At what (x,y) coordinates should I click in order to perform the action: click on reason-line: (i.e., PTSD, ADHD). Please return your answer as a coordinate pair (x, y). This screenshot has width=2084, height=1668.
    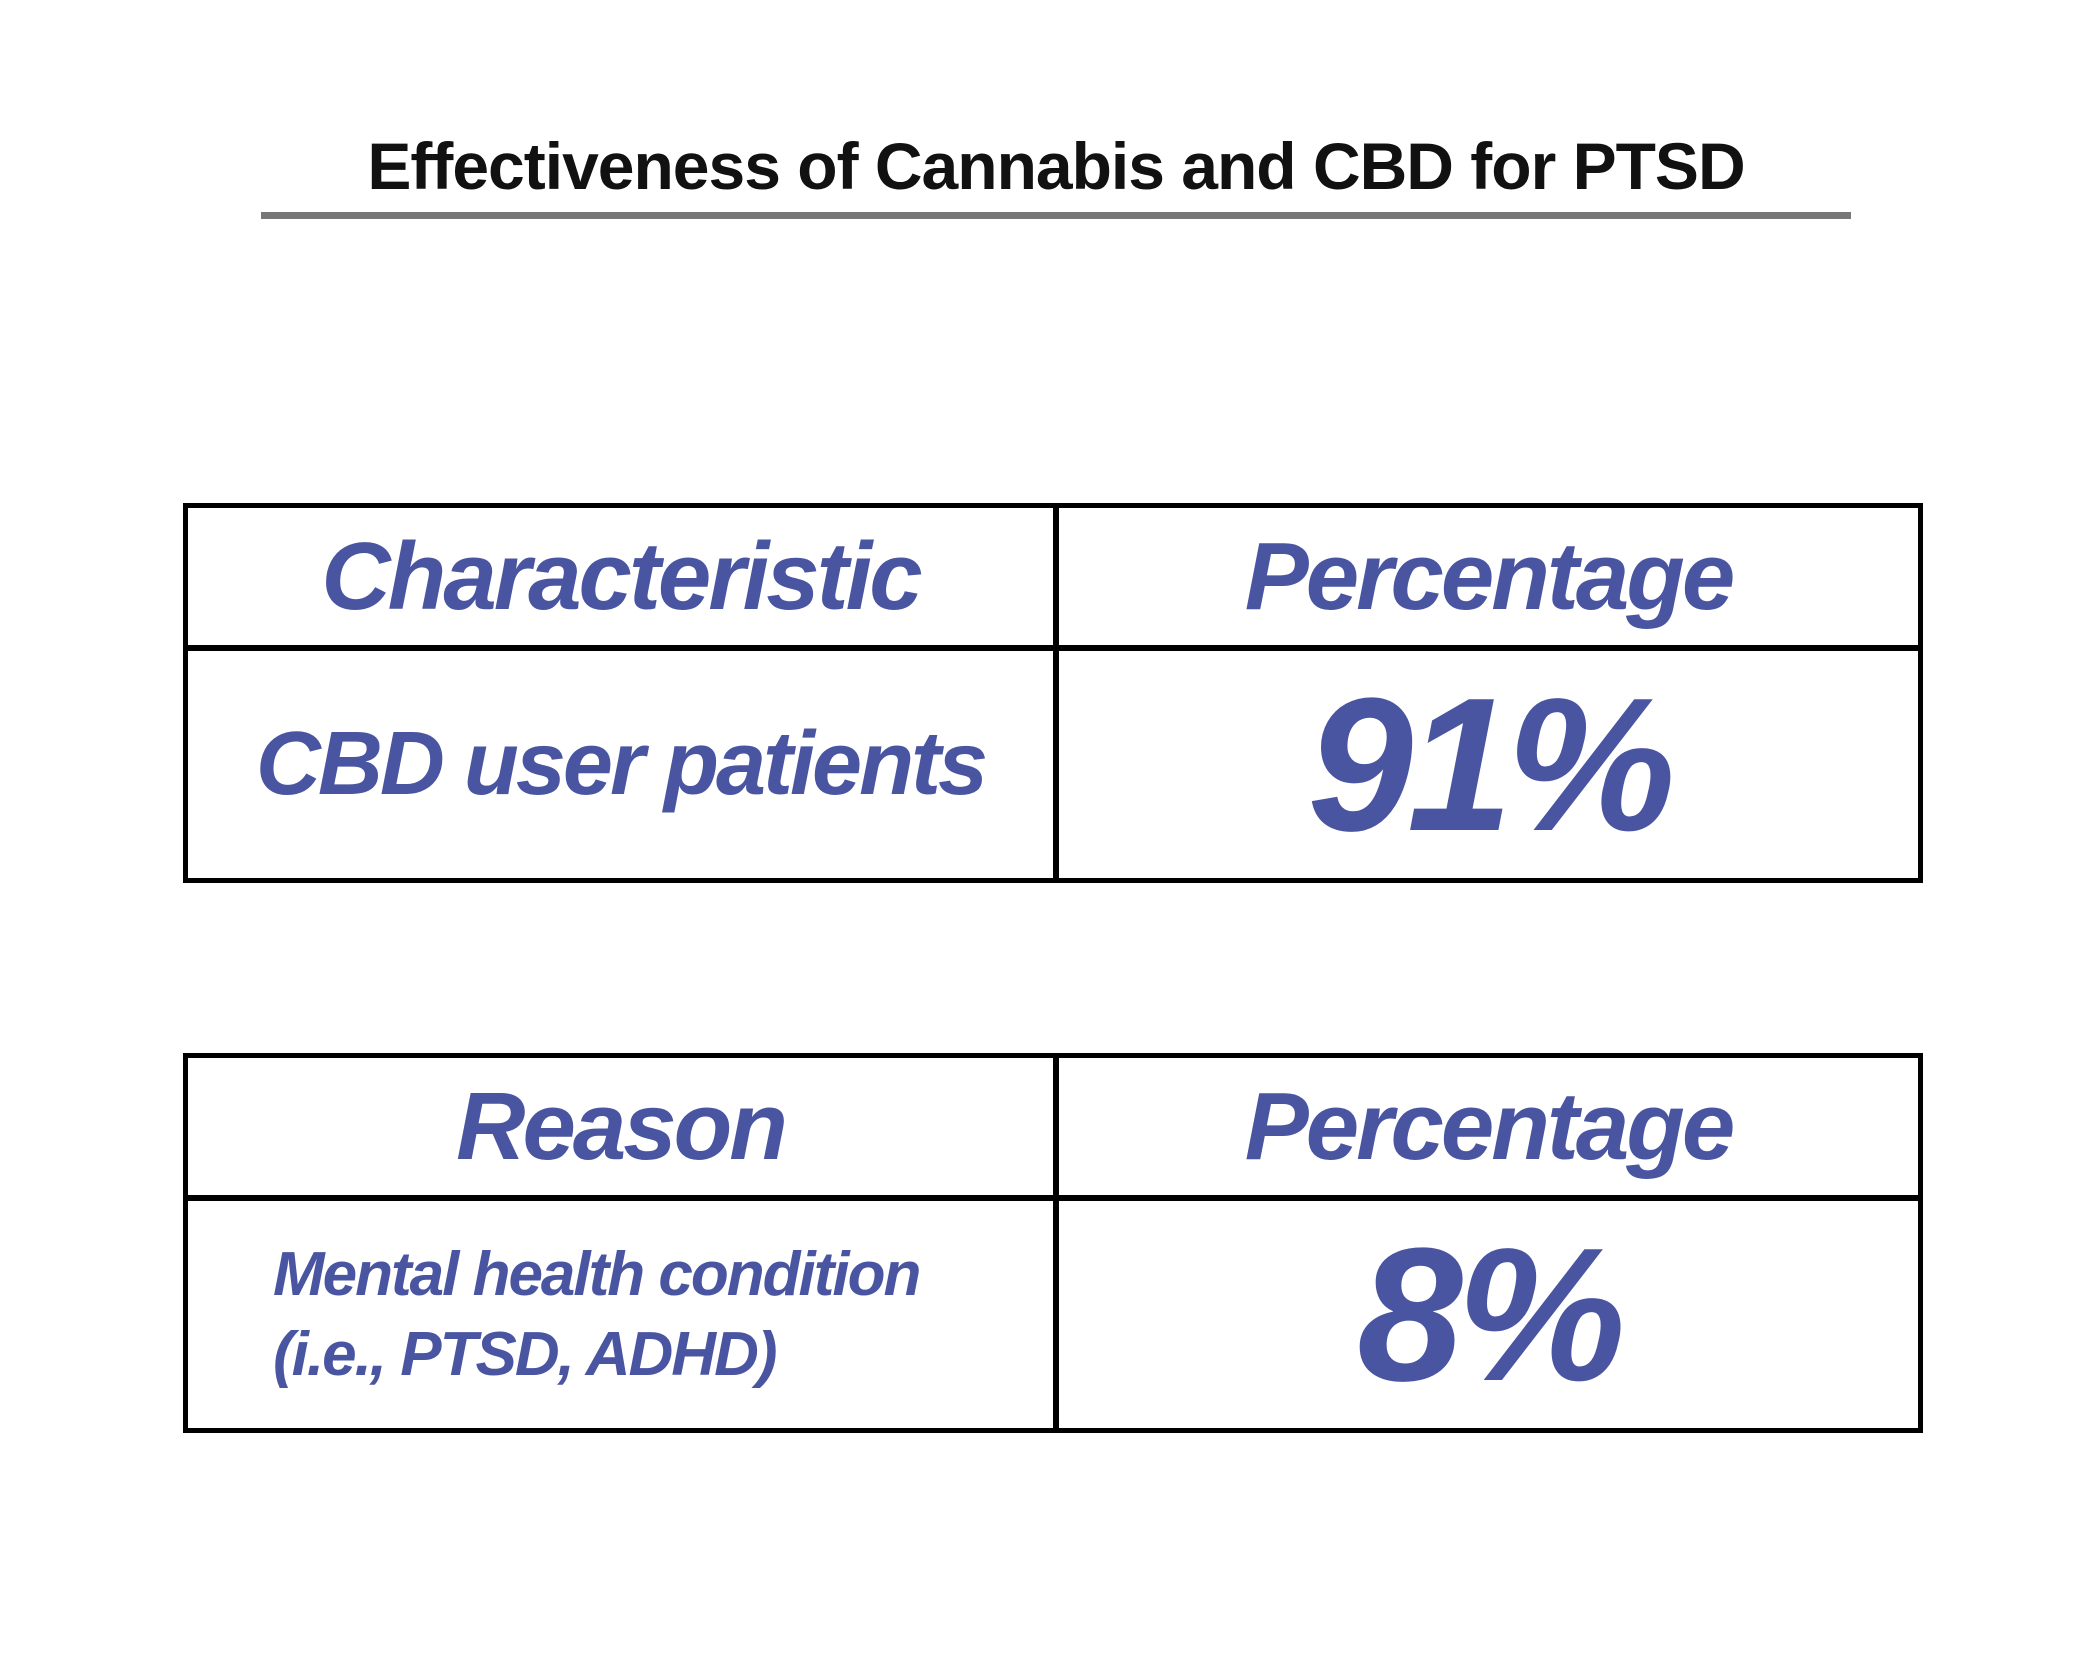
    Looking at the image, I should click on (525, 1354).